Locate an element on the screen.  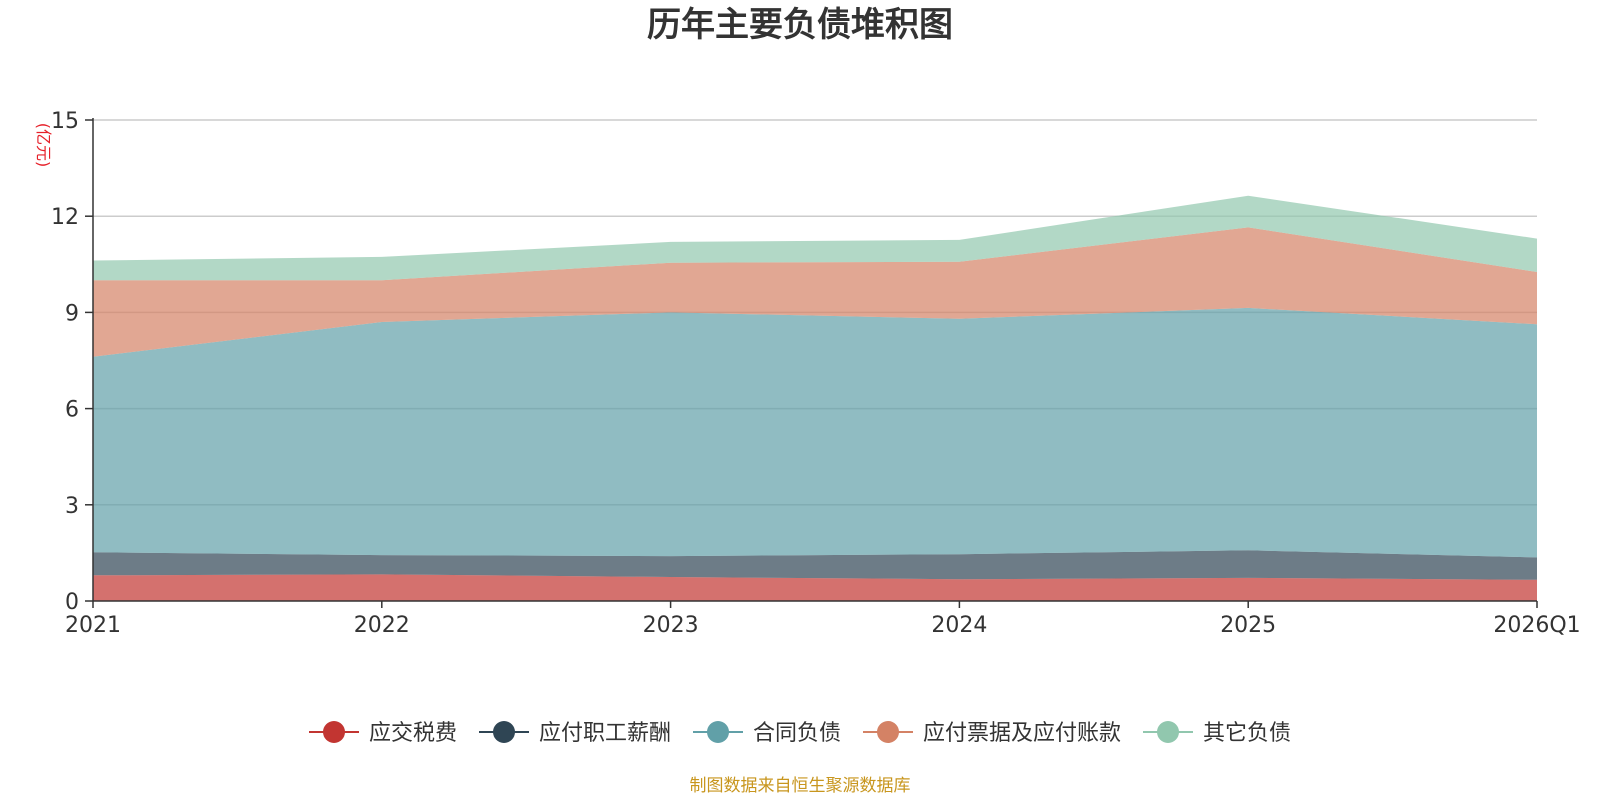
y-tick-label: 12 is located at coordinates (65, 217).